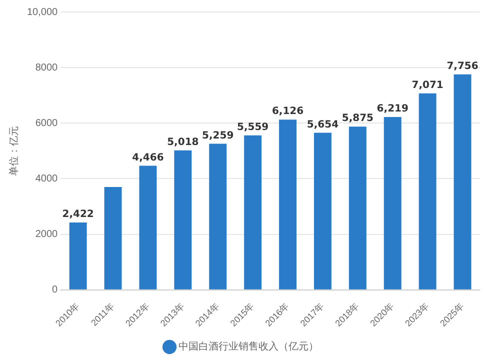 This screenshot has width=500, height=362. I want to click on y-tick-label: 6000, so click(46, 123).